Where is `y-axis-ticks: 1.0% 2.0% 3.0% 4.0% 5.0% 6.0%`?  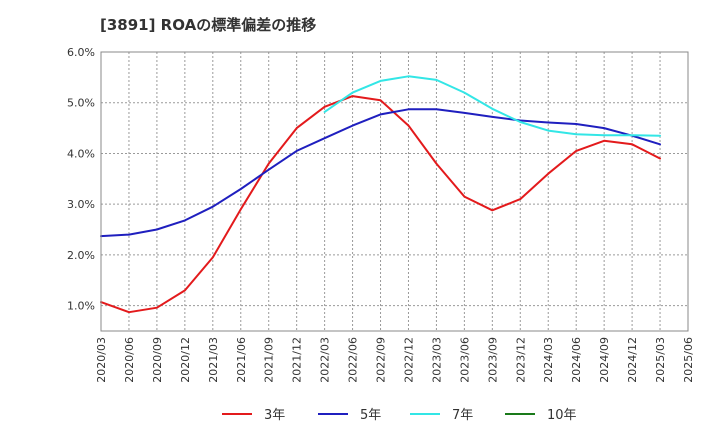 y-axis-ticks: 1.0% 2.0% 3.0% 4.0% 5.0% 6.0% is located at coordinates (81, 179).